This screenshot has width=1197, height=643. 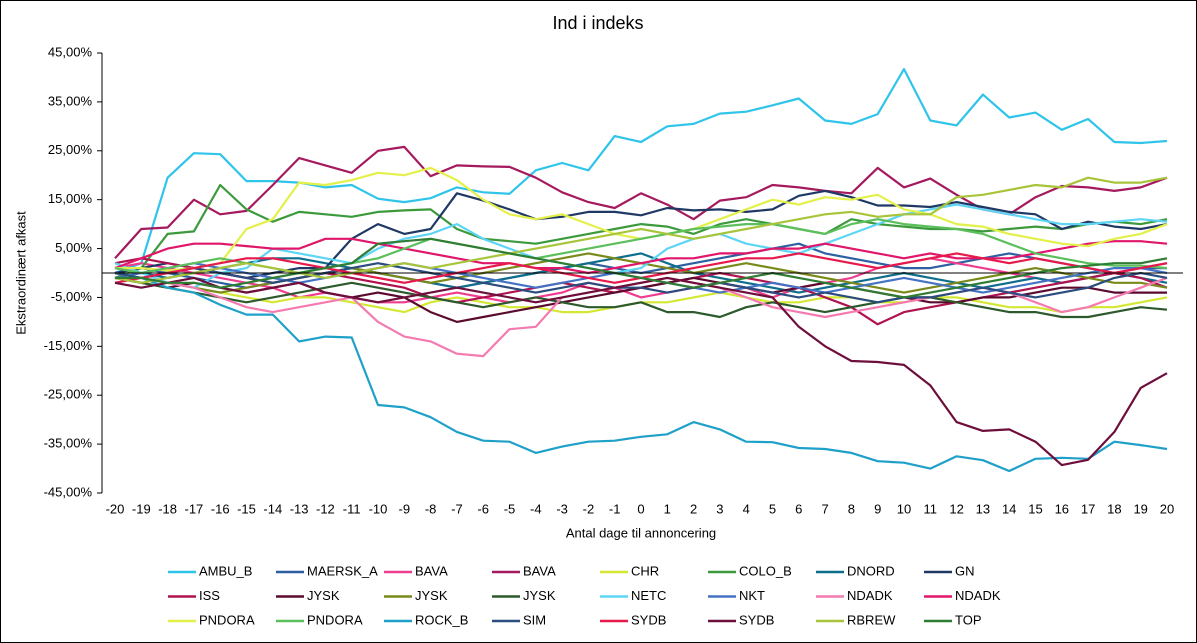 I want to click on x-tick-label: 6, so click(x=798, y=508).